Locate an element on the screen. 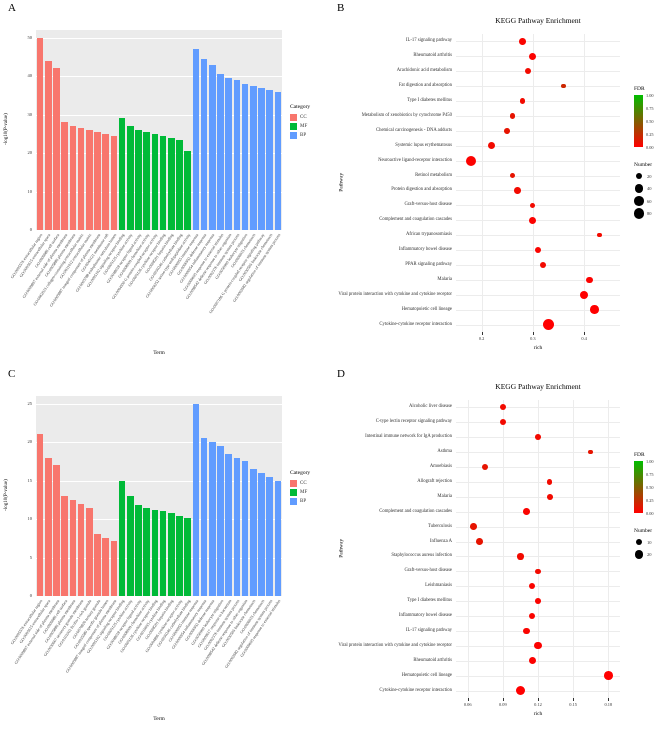  pathway-label: Rheumatoid arthritis is located at coordinates (432, 56).